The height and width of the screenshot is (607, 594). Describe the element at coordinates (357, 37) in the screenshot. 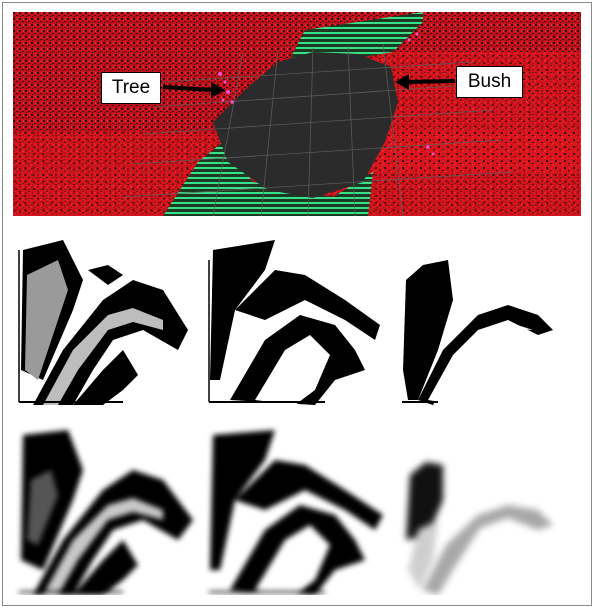

I see `road-edge-top` at that location.